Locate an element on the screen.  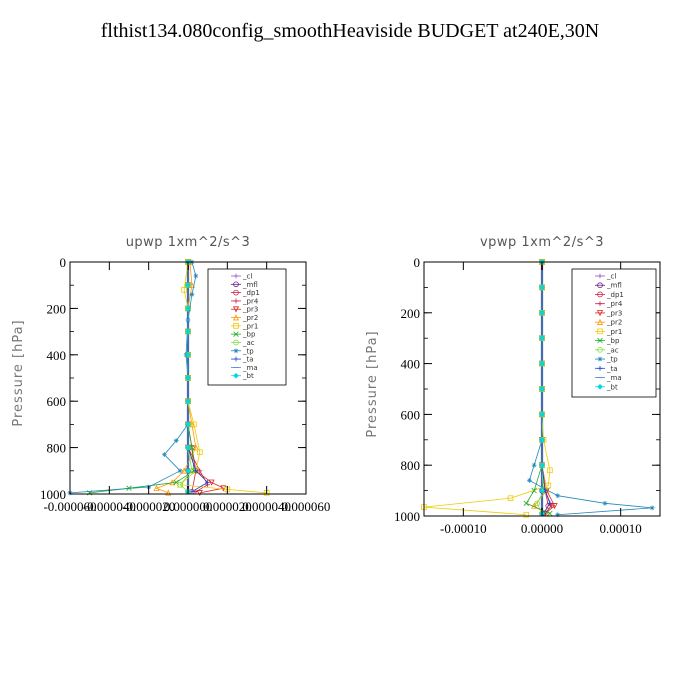
x-tick-label: 0.000060 is located at coordinates (306, 506).